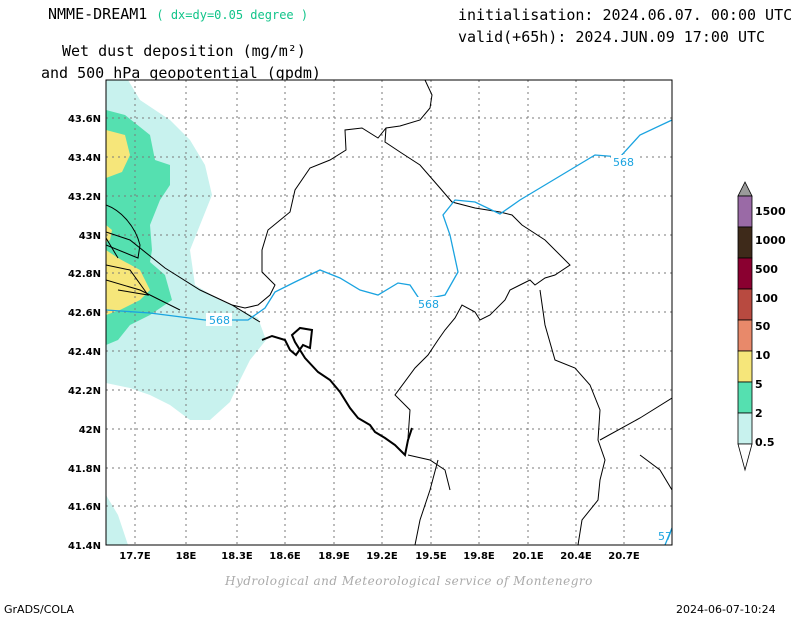 The width and height of the screenshot is (800, 618). Describe the element at coordinates (128, 282) in the screenshot. I see `dust-area-high-south` at that location.